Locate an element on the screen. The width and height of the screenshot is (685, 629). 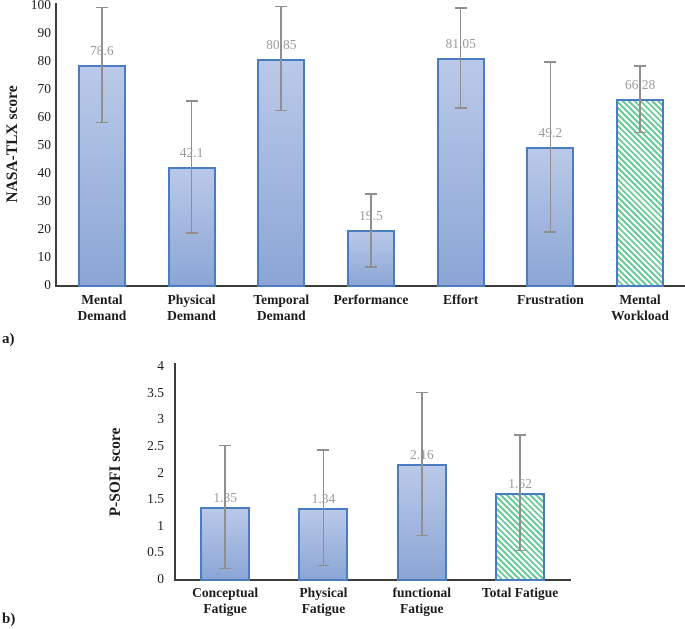
y-tick-label: 40 is located at coordinates (44, 172).